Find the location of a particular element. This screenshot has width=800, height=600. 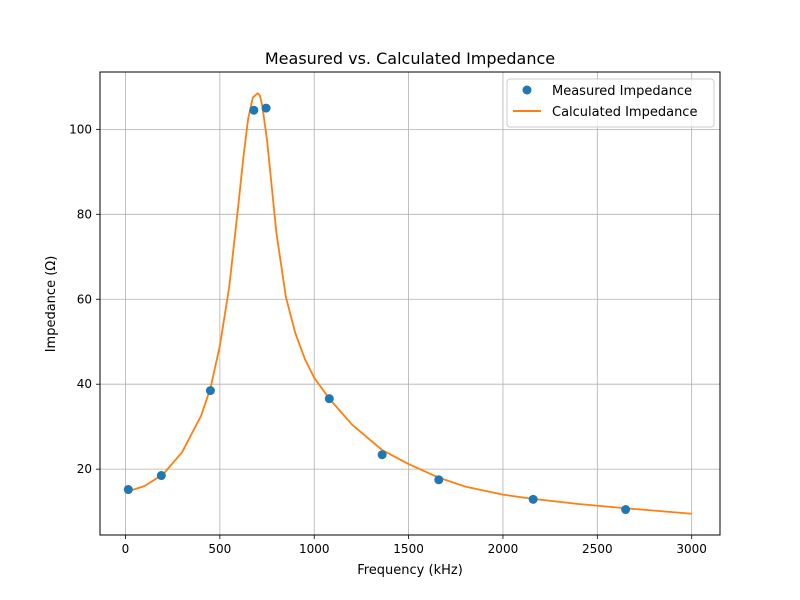

y-axis-ticks: 20 40 60 80 100 is located at coordinates (84, 299).